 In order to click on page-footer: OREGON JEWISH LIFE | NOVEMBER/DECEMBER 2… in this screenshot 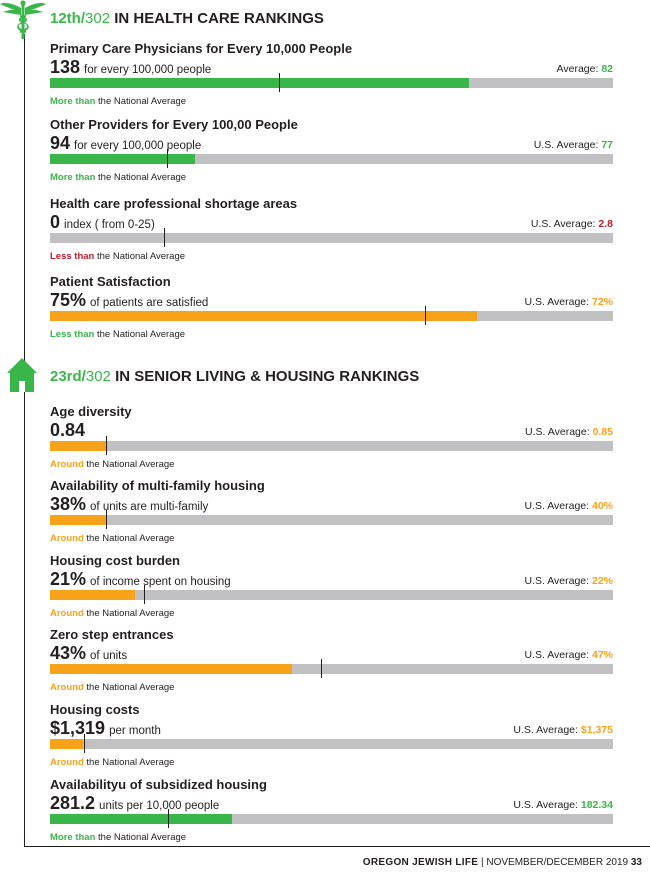, I will do `click(502, 862)`.